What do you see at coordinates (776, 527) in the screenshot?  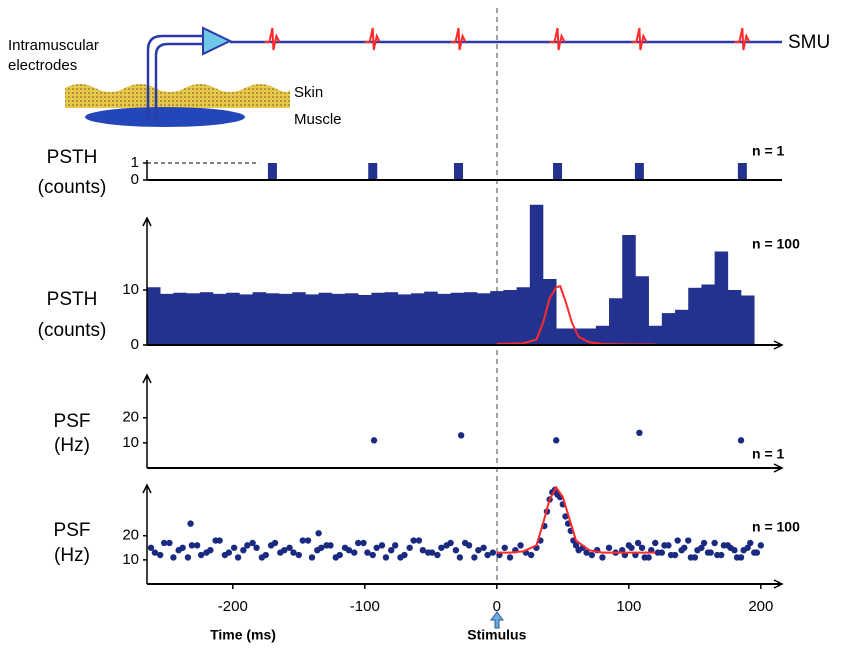 I see `annotation: n = 100` at bounding box center [776, 527].